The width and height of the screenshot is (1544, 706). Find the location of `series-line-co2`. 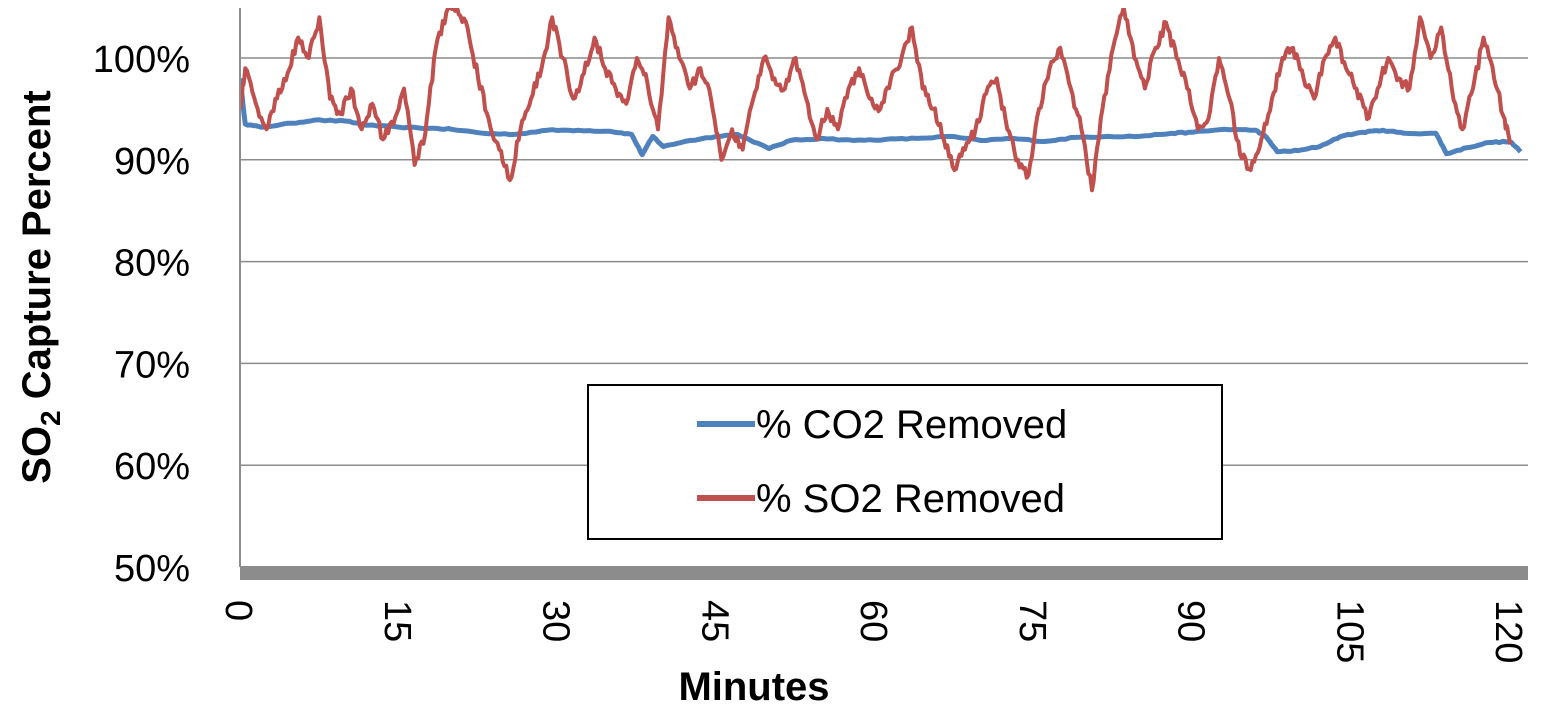

series-line-co2 is located at coordinates (881, 118).